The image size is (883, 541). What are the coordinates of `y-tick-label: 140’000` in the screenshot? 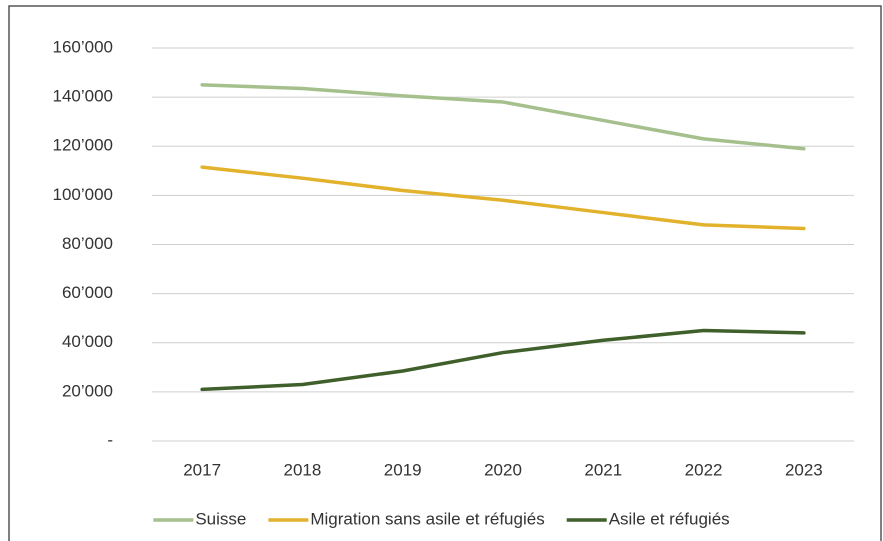 It's located at (82, 96).